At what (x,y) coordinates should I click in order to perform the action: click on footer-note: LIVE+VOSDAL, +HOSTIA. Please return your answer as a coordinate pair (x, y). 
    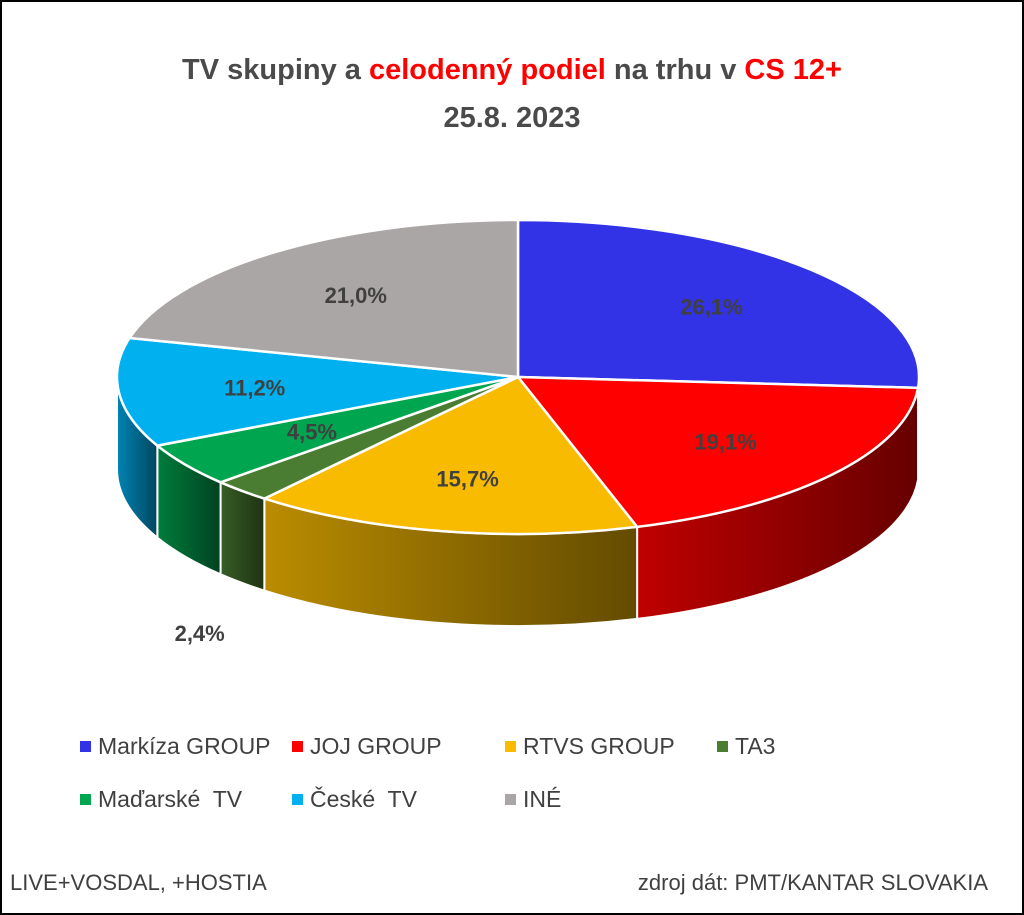
    Looking at the image, I should click on (138, 882).